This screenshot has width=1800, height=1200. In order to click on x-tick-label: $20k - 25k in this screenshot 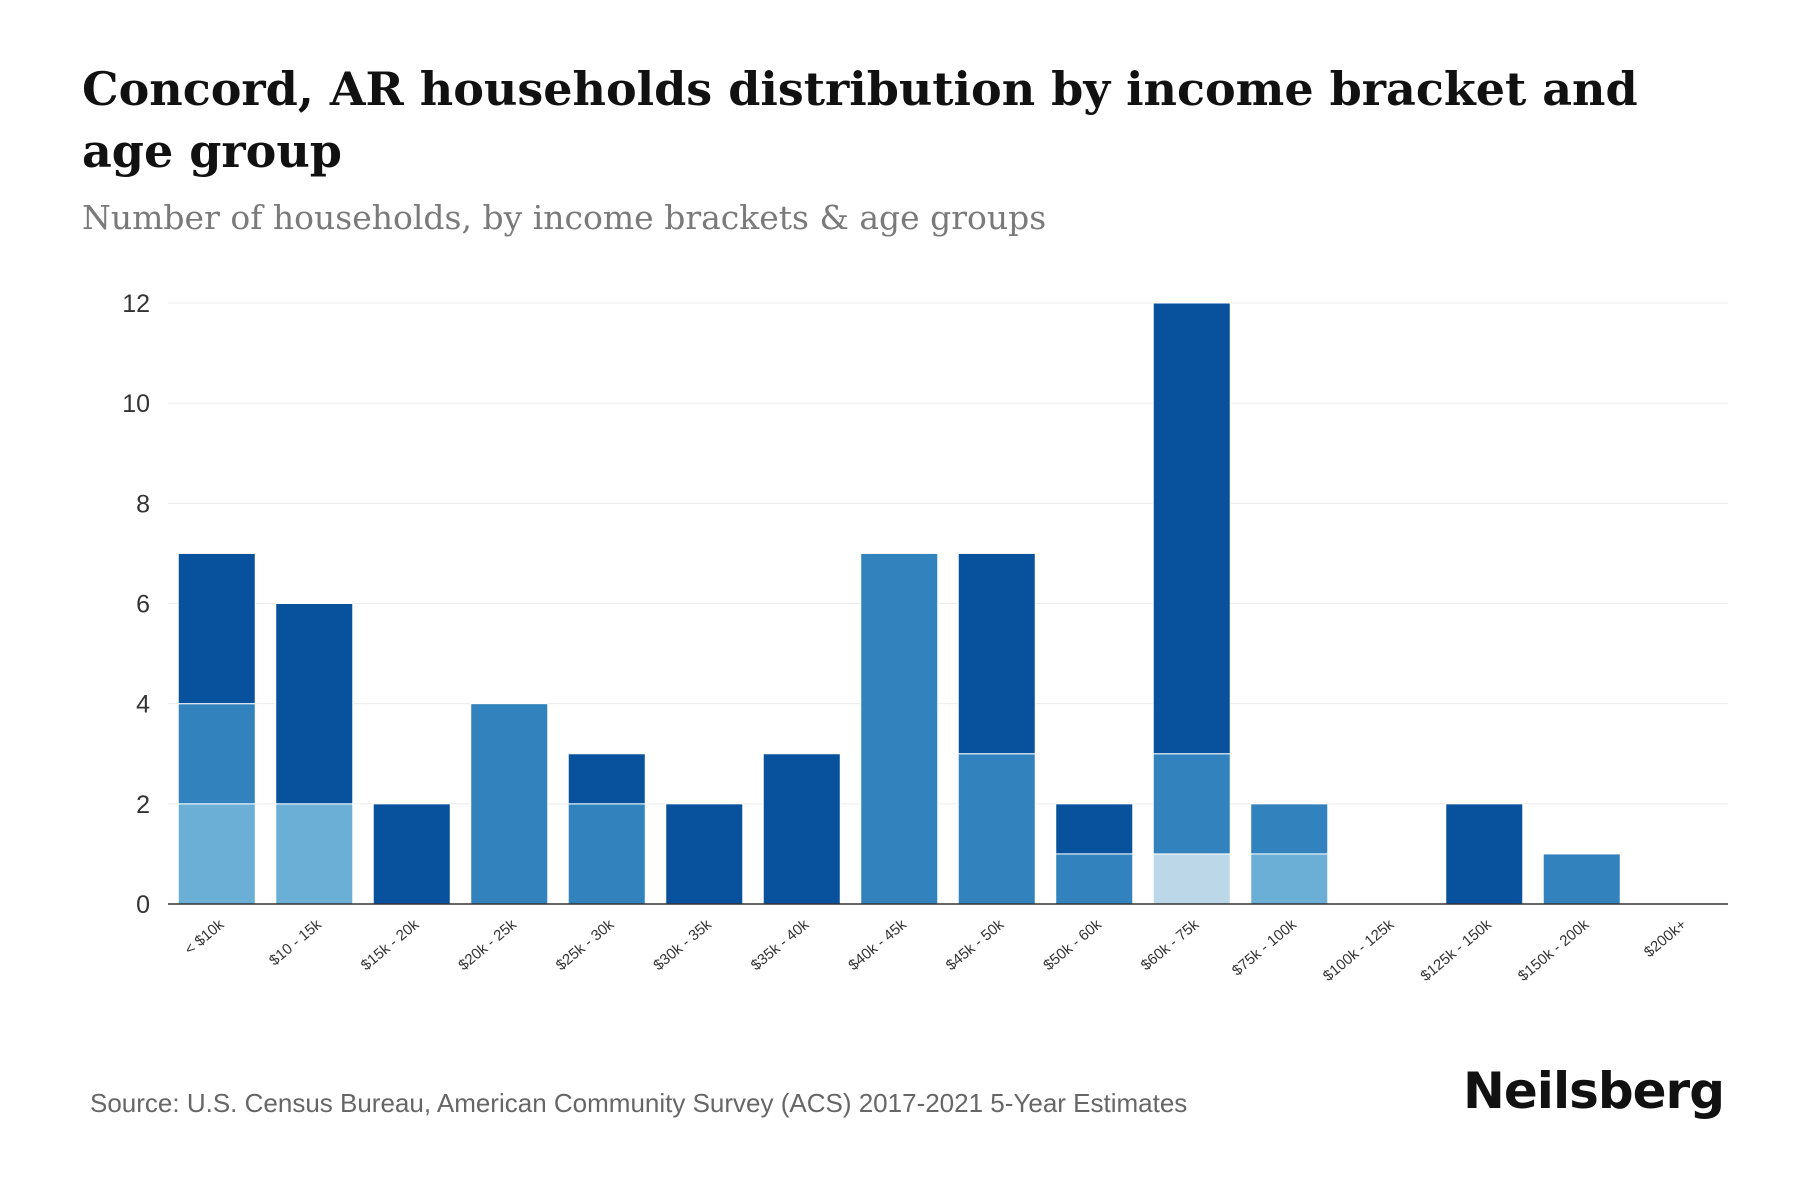, I will do `click(487, 945)`.